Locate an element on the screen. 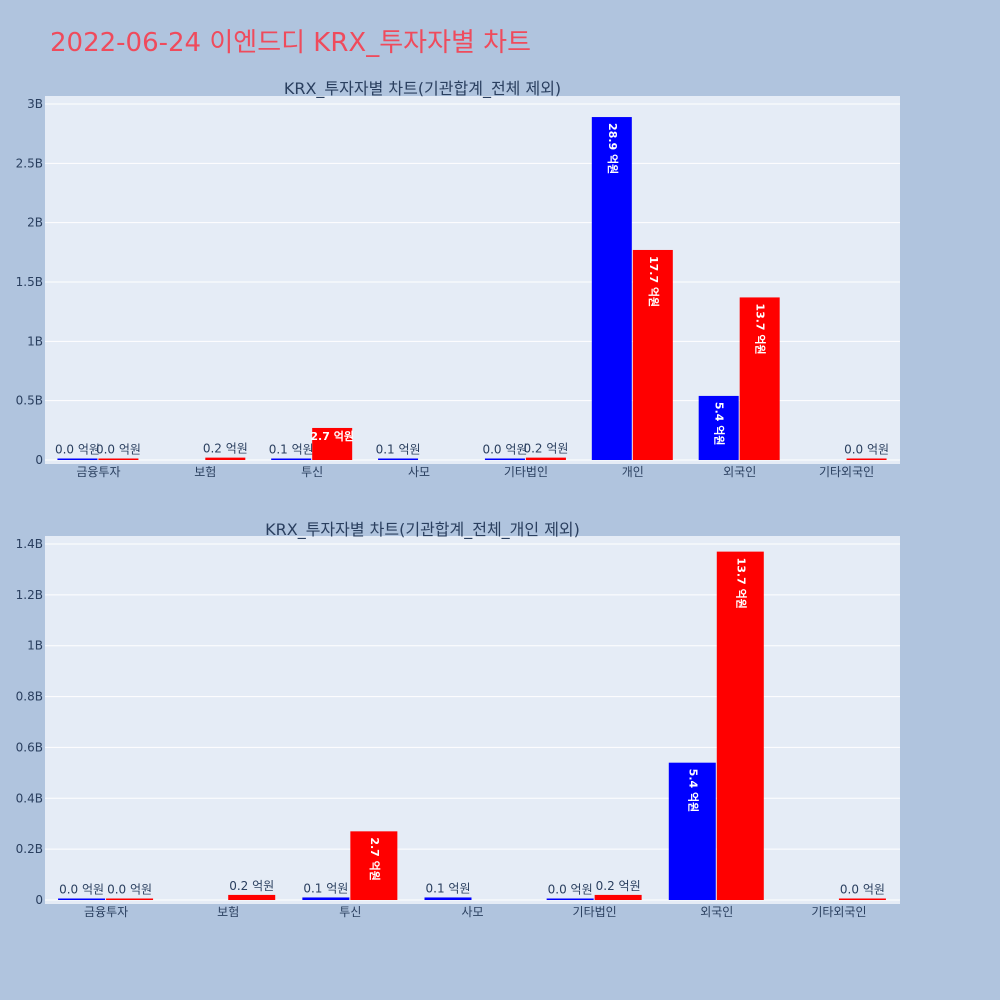  y-tick-label: 0.8B is located at coordinates (29, 697).